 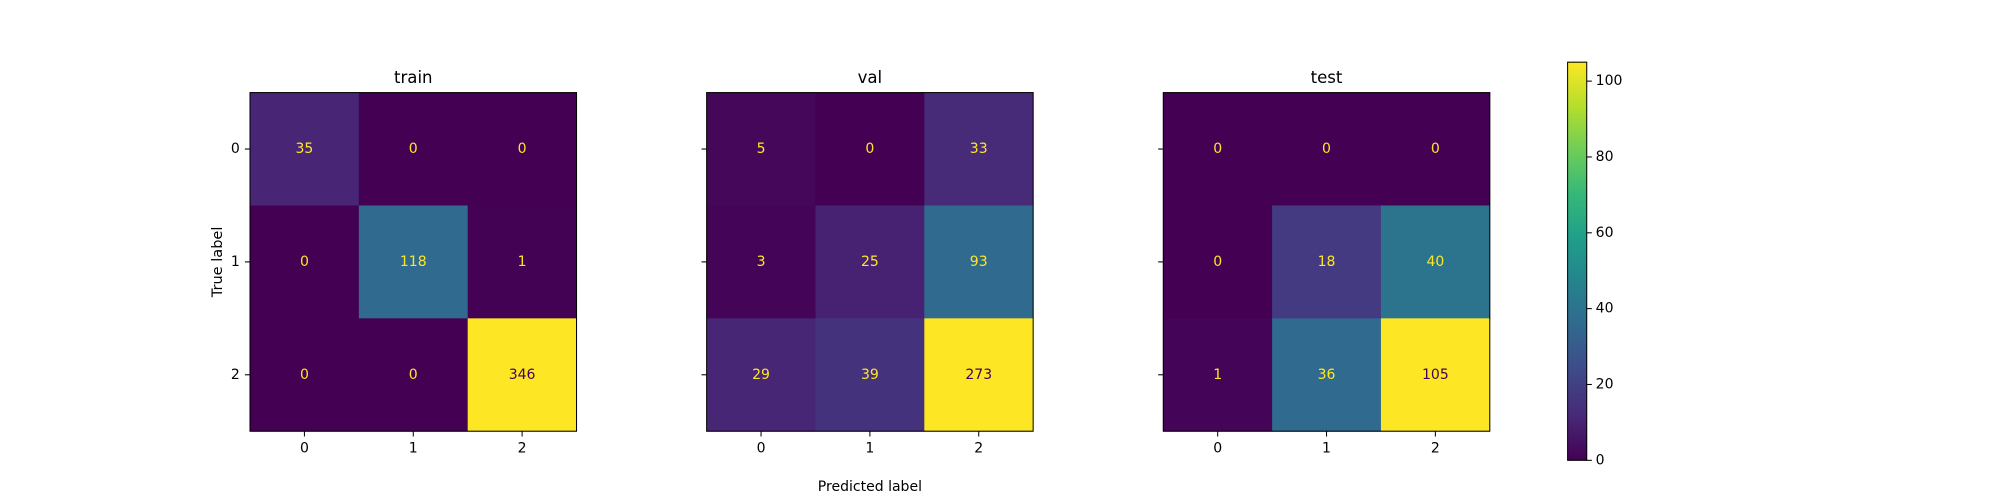 I want to click on cell-label: 35, so click(x=304, y=149).